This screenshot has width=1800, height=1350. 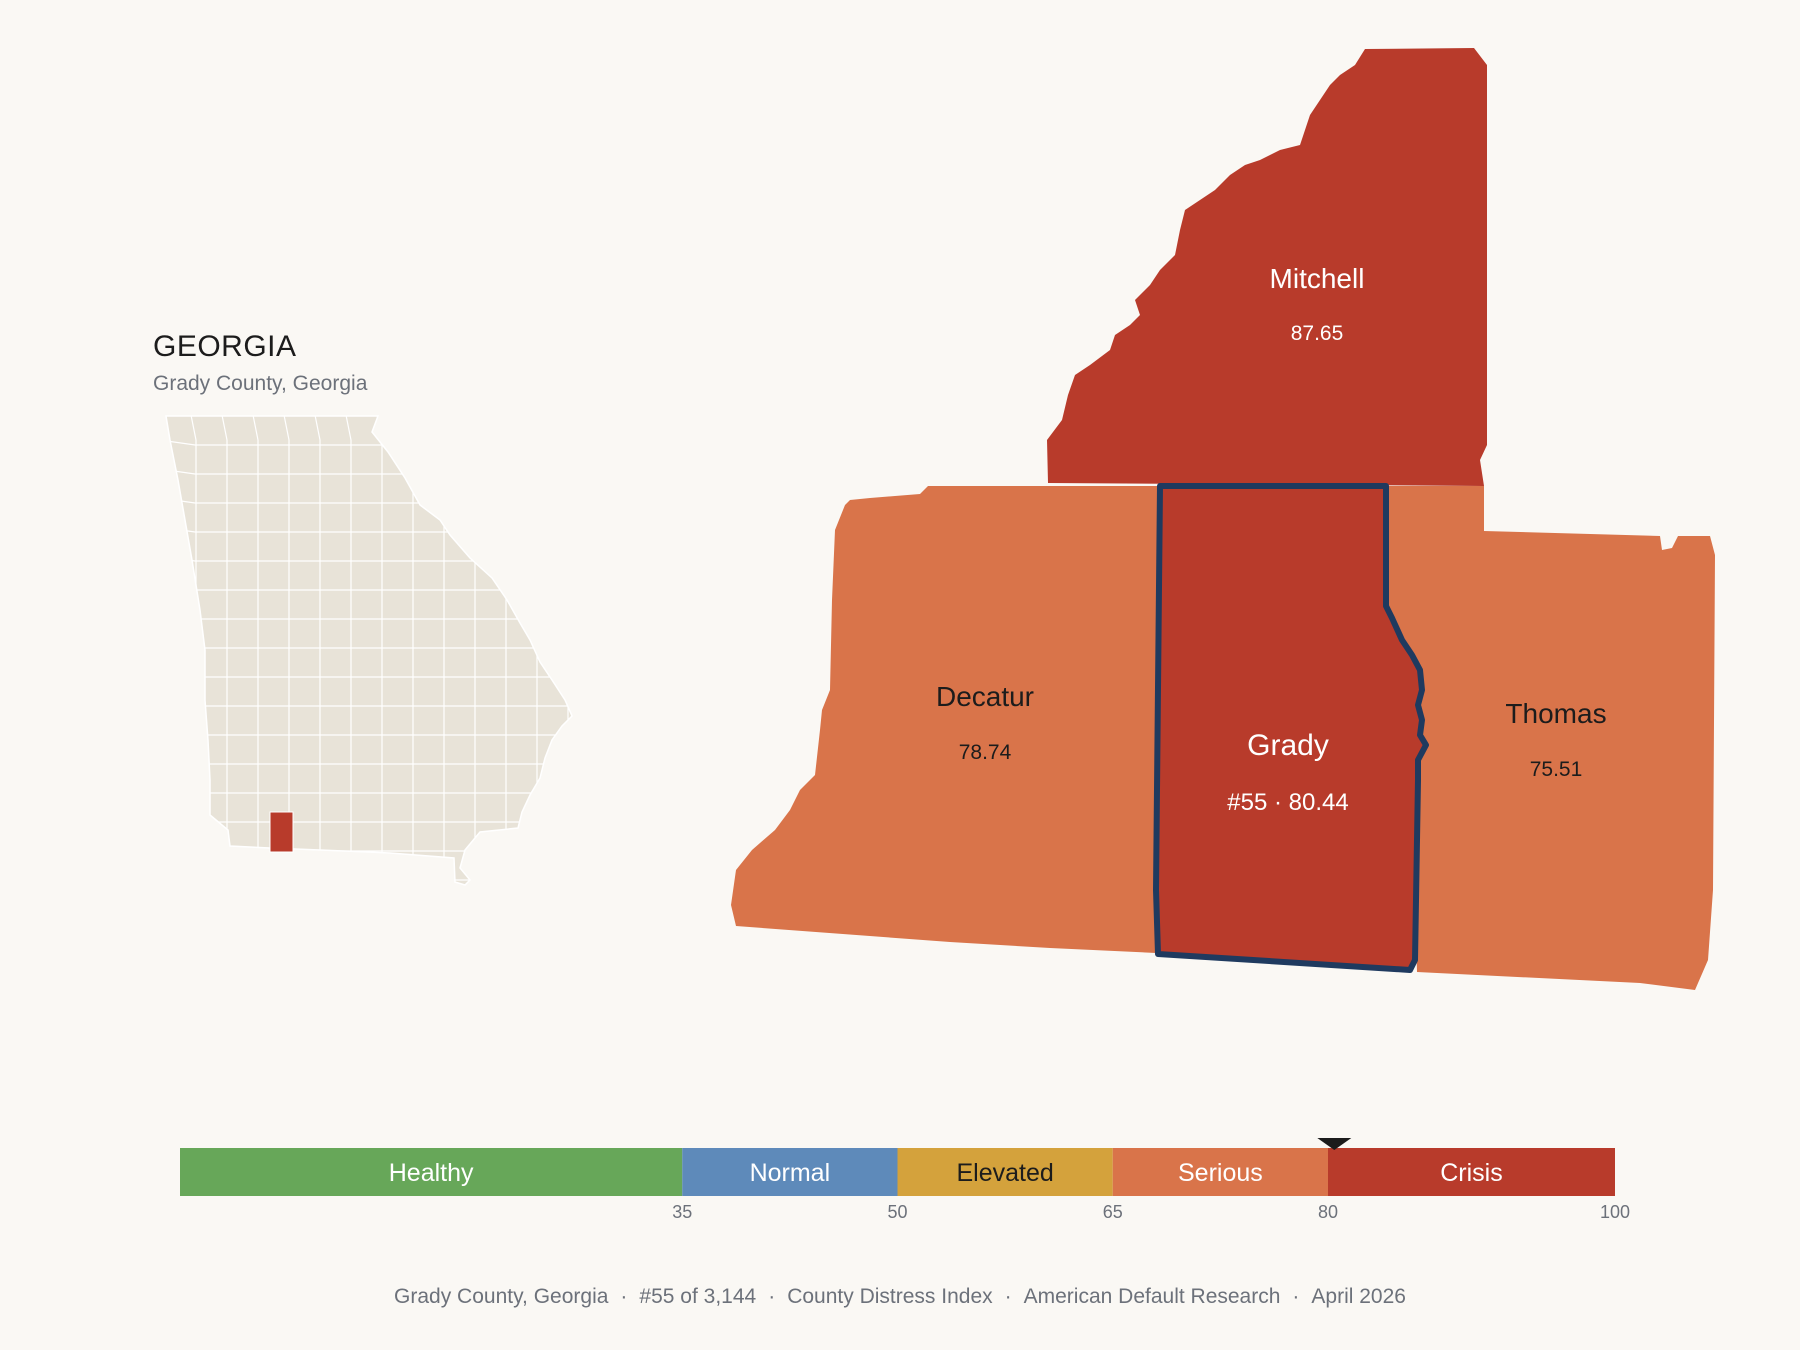 I want to click on grady-inset-highlight, so click(x=281, y=832).